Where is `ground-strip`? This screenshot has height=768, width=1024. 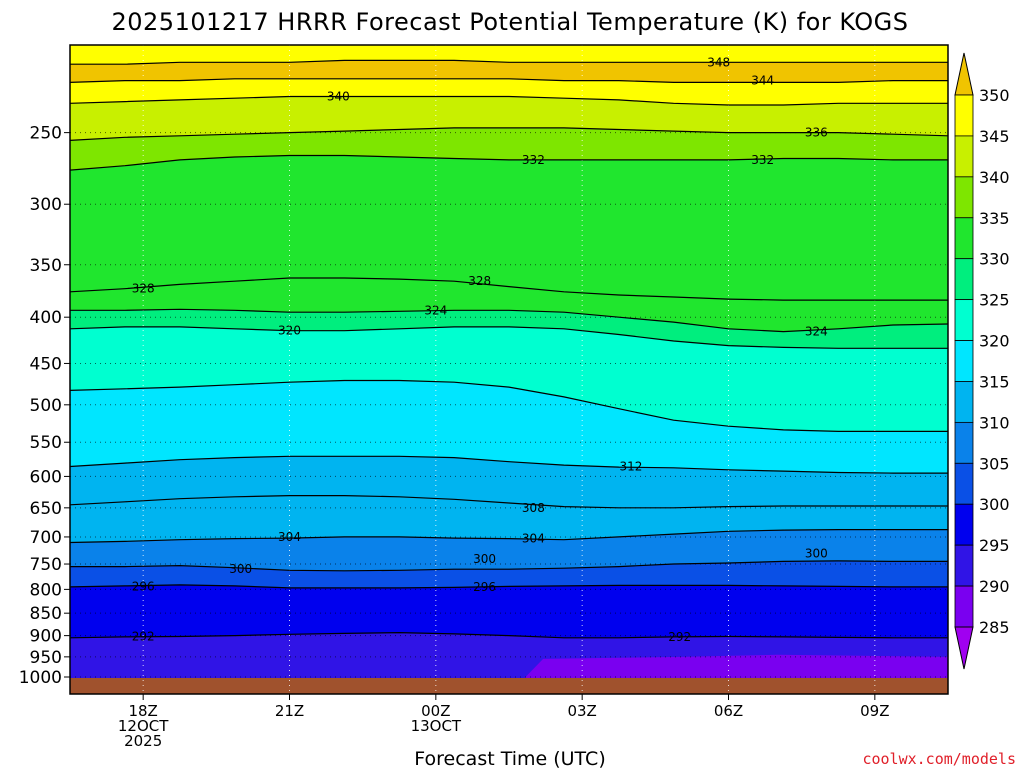 ground-strip is located at coordinates (509, 686).